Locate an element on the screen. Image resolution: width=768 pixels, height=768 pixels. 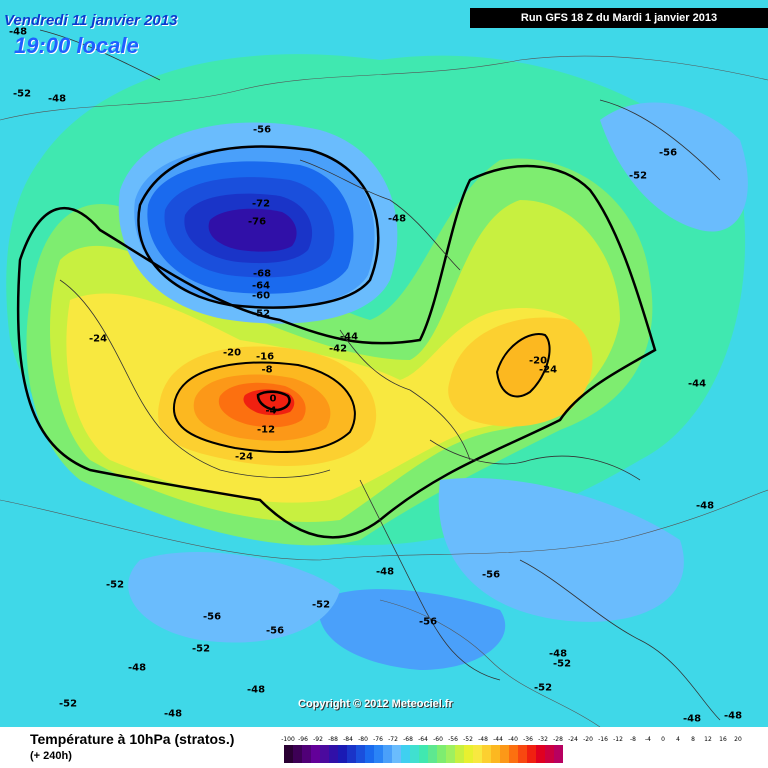
contour-bold-vortex is located at coordinates (258, 227).